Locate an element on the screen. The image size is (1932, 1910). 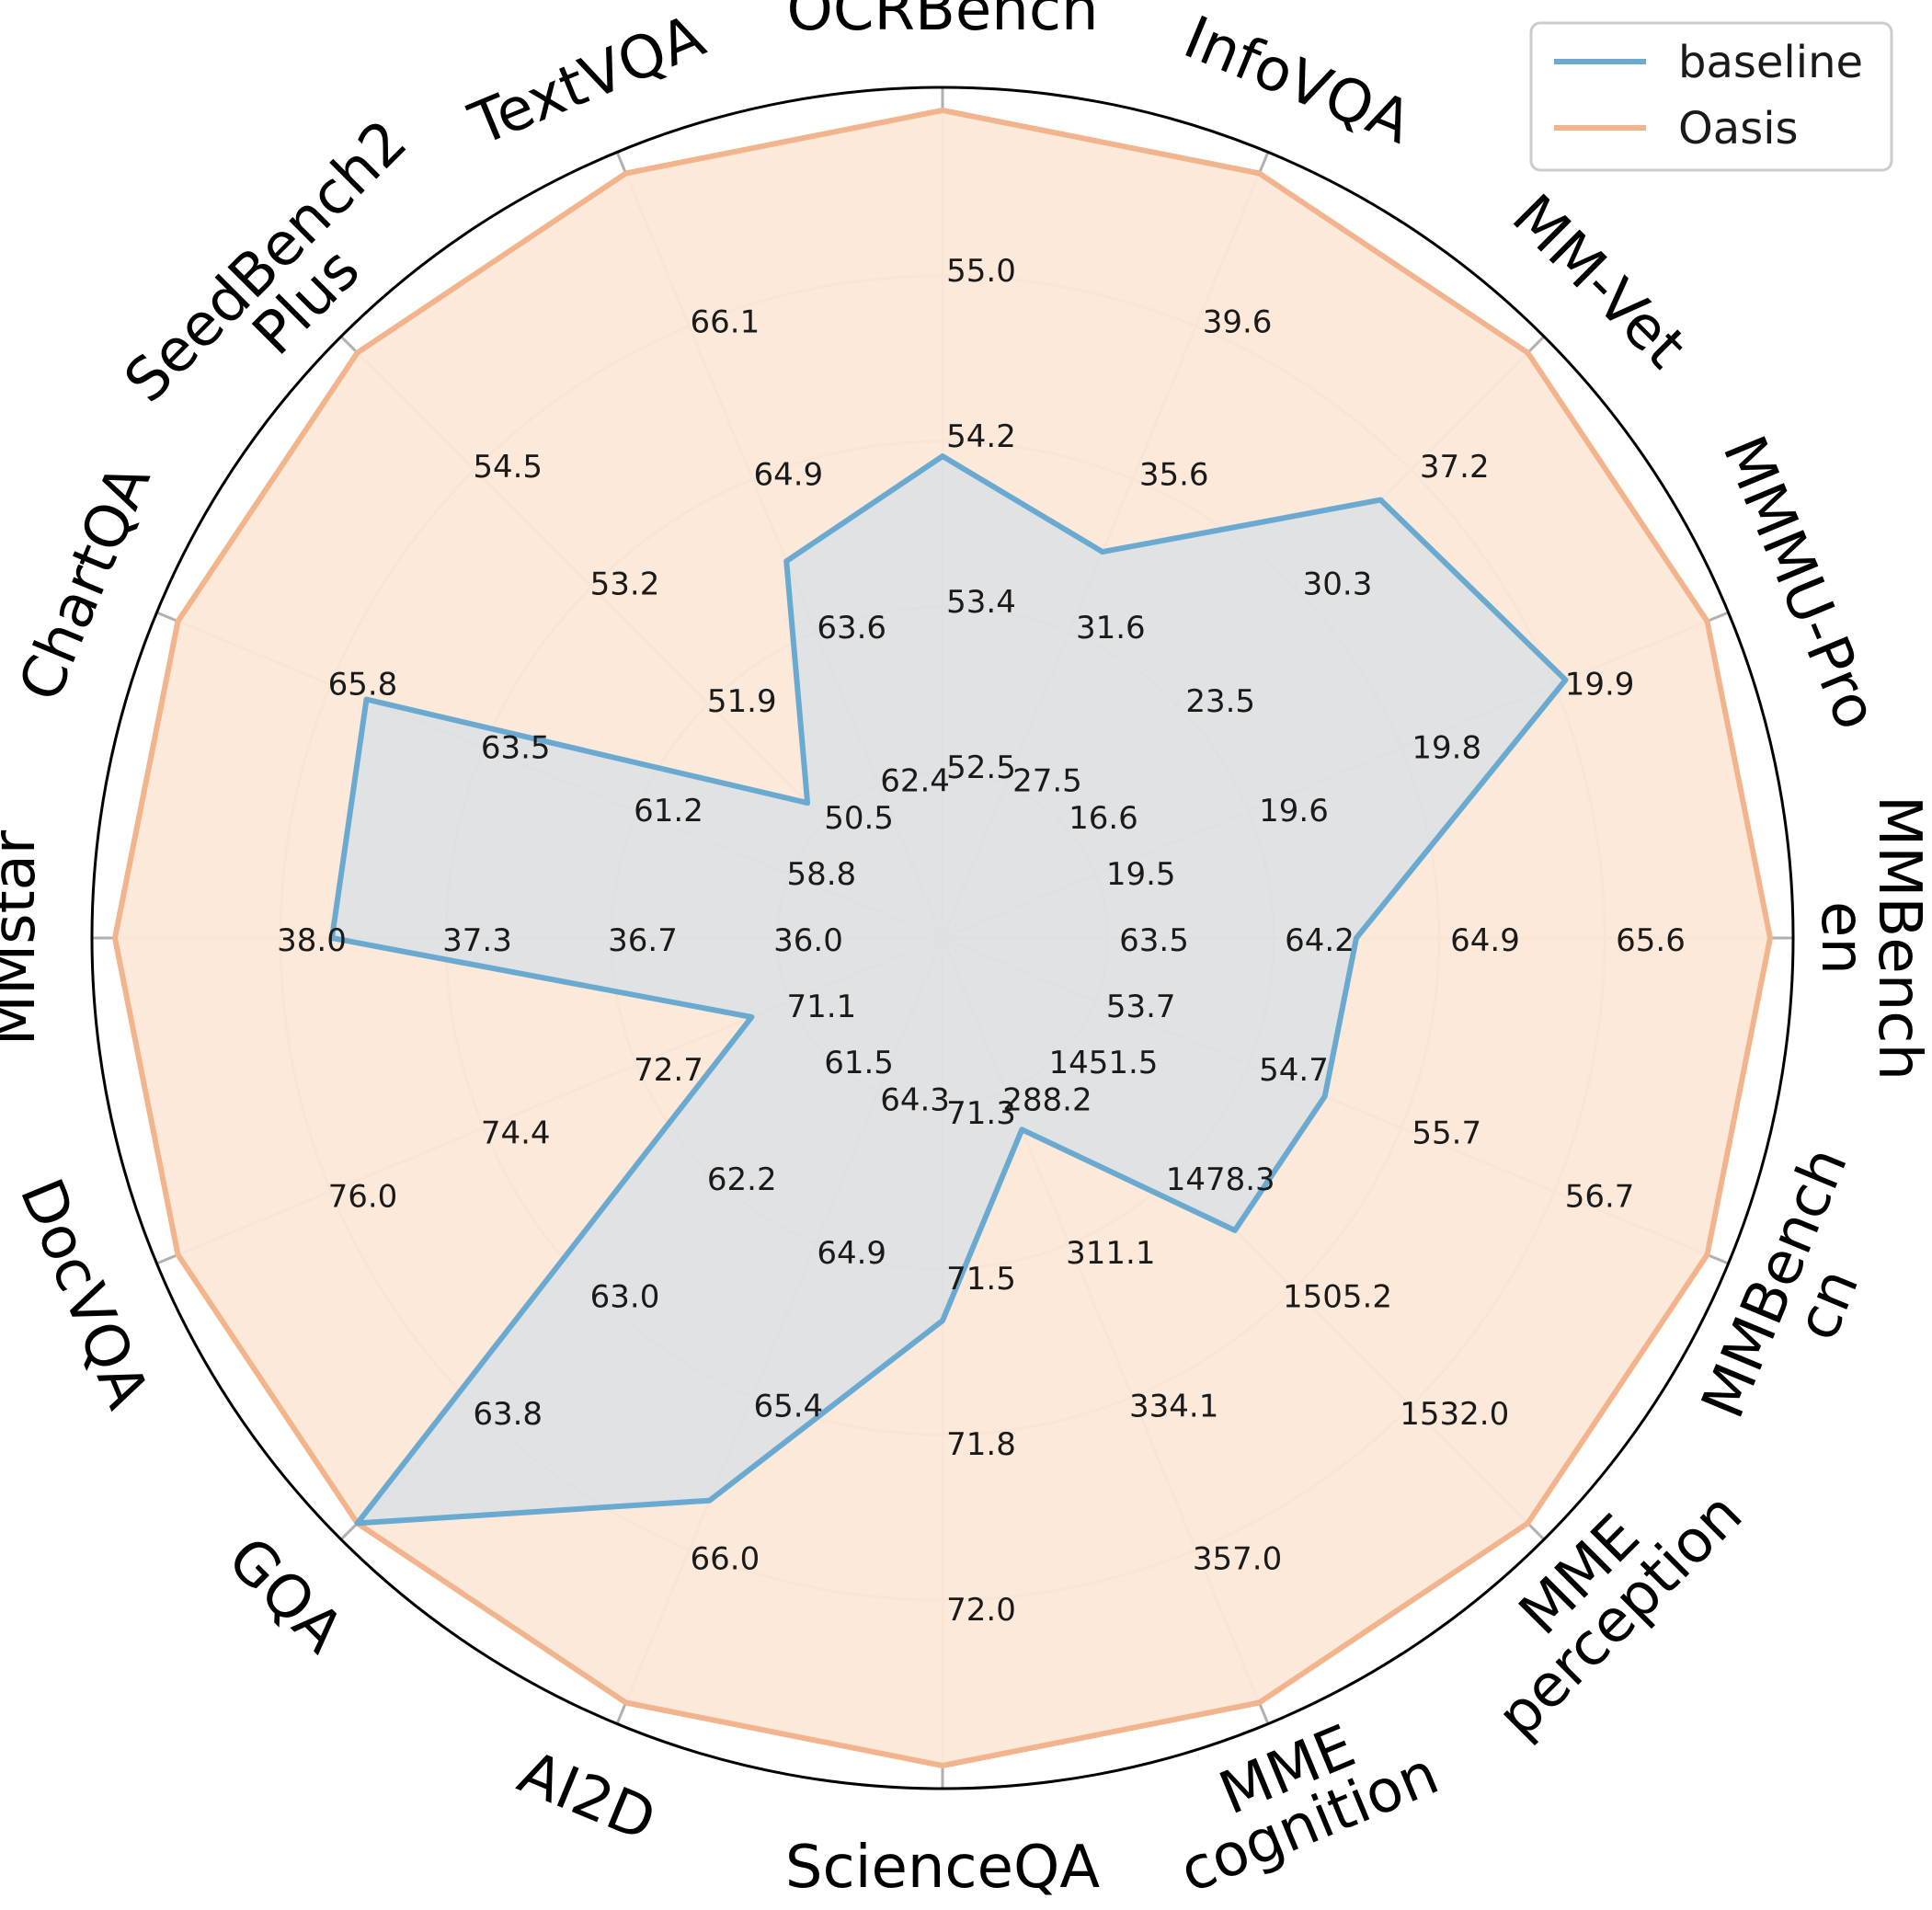
axis-label: ChartQA is located at coordinates (85, 583).